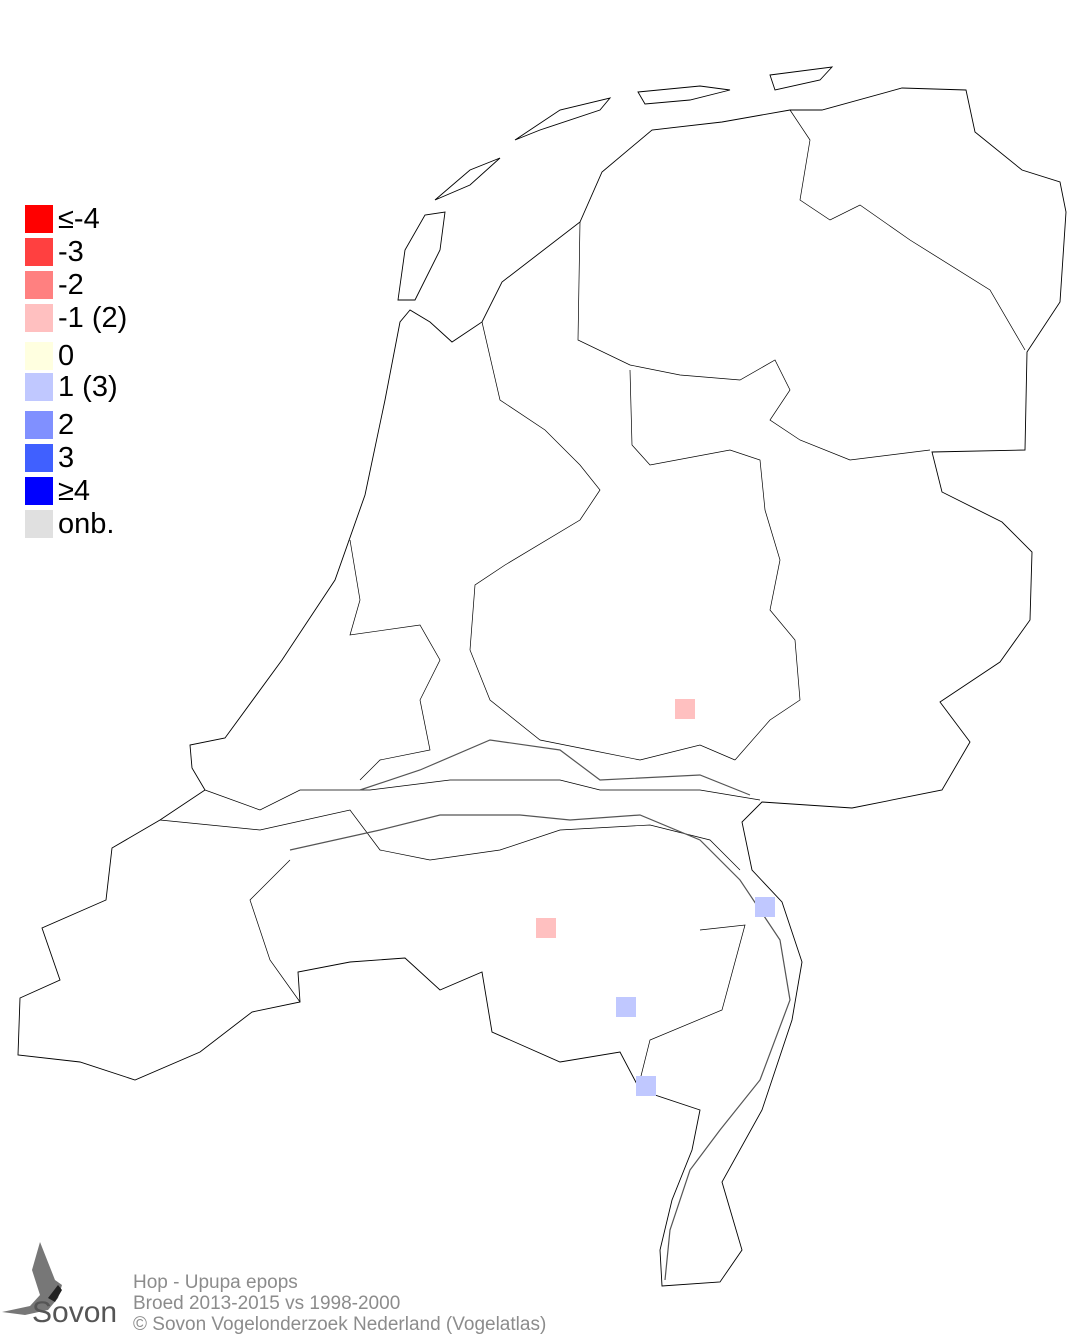  What do you see at coordinates (66, 356) in the screenshot?
I see `legend-label: 0` at bounding box center [66, 356].